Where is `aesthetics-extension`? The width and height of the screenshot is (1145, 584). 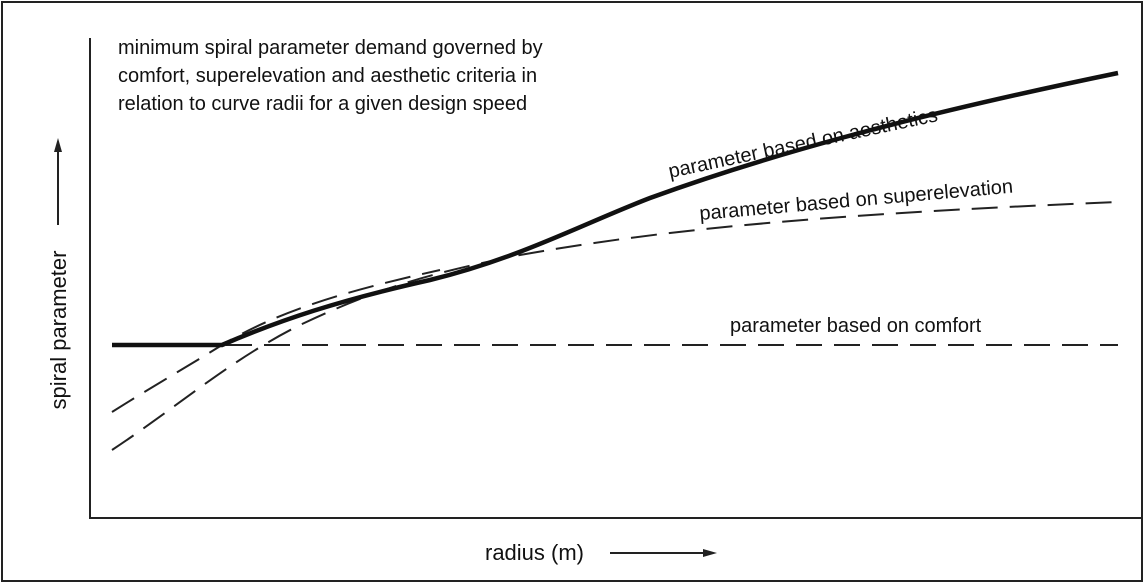 aesthetics-extension is located at coordinates (276, 341).